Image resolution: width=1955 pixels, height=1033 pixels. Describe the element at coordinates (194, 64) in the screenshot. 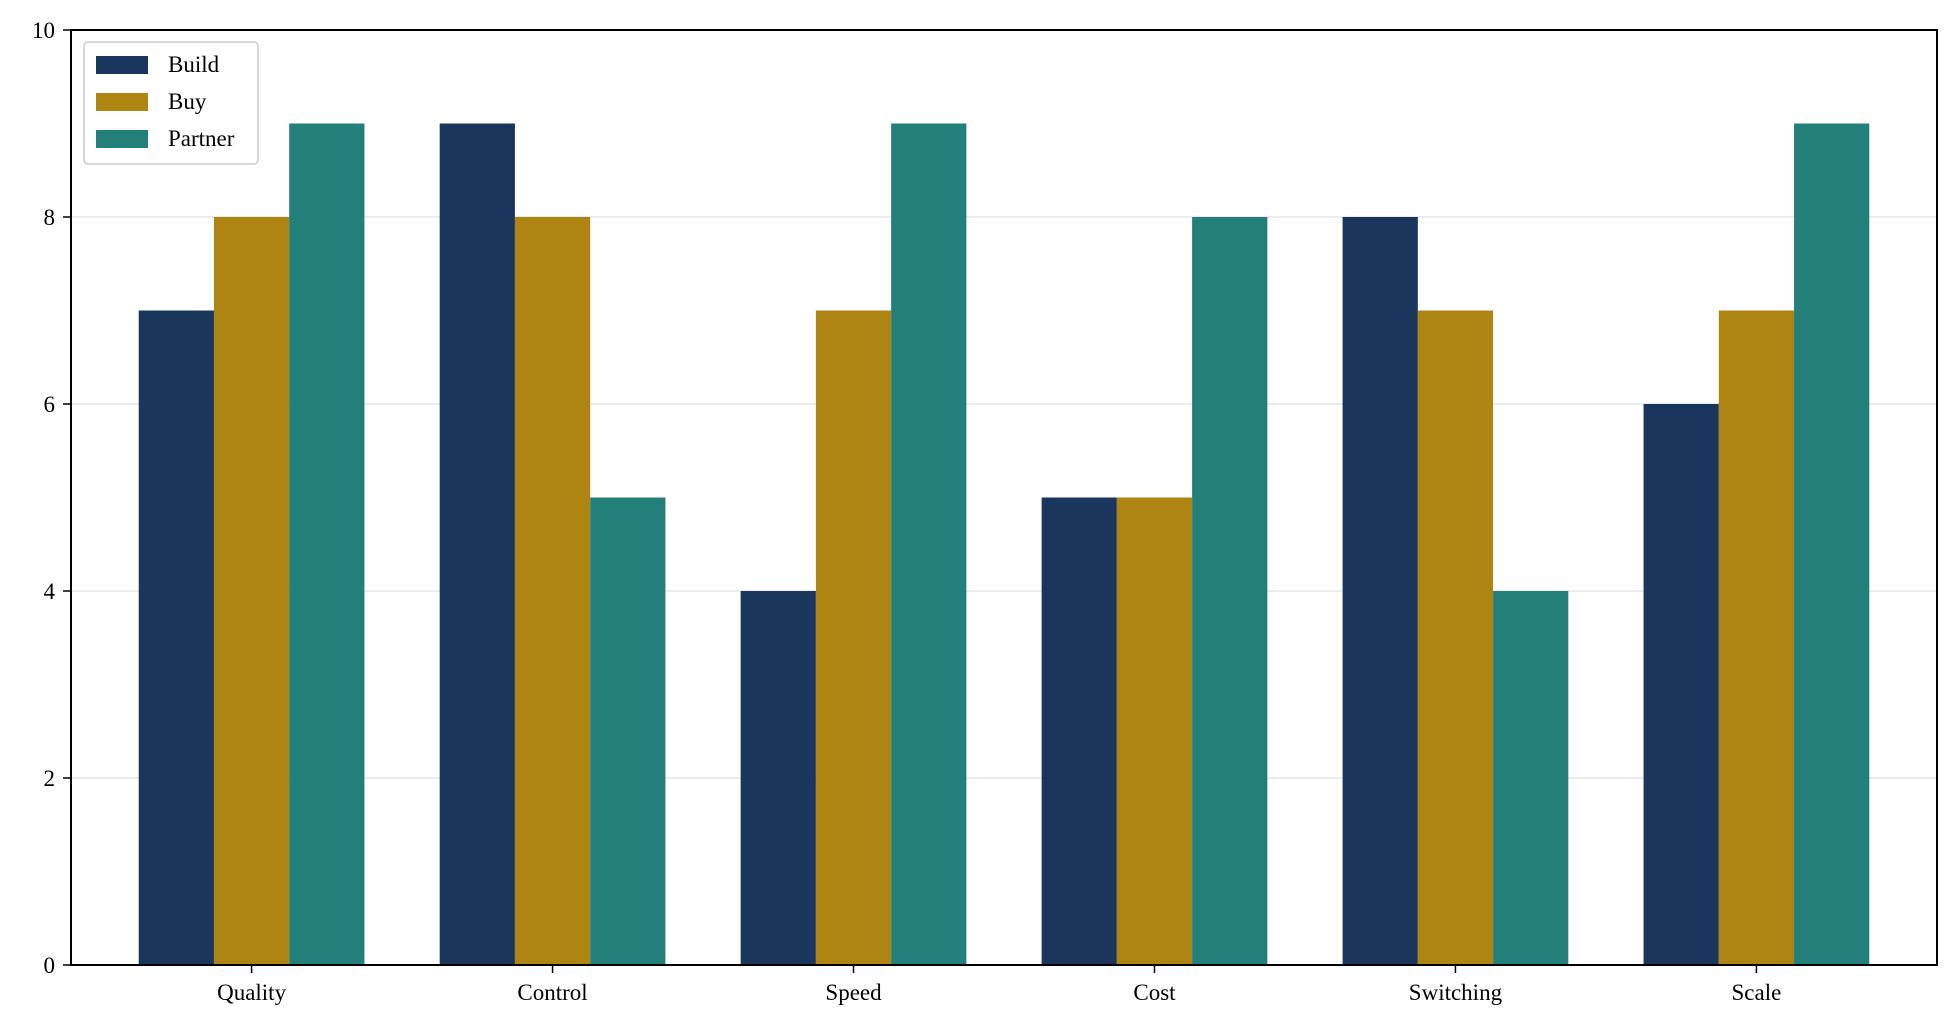

I see `legend-label-build: Build` at that location.